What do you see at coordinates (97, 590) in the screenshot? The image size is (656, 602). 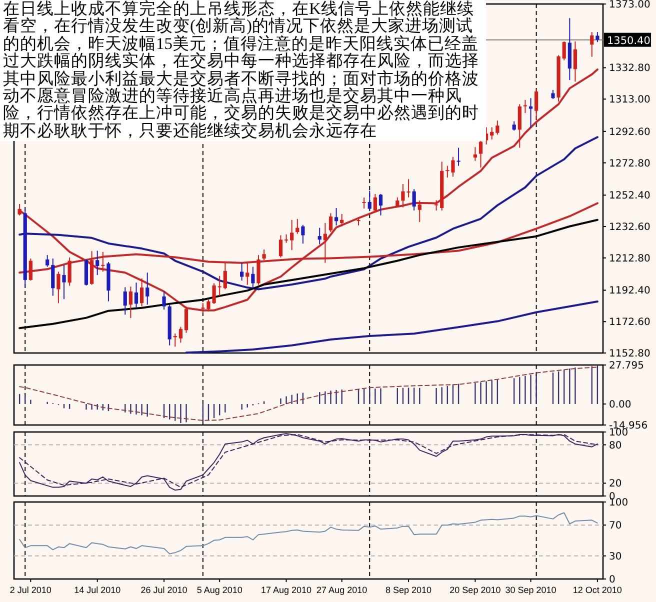 I see `x-tick-label: 14 Jul 2010` at bounding box center [97, 590].